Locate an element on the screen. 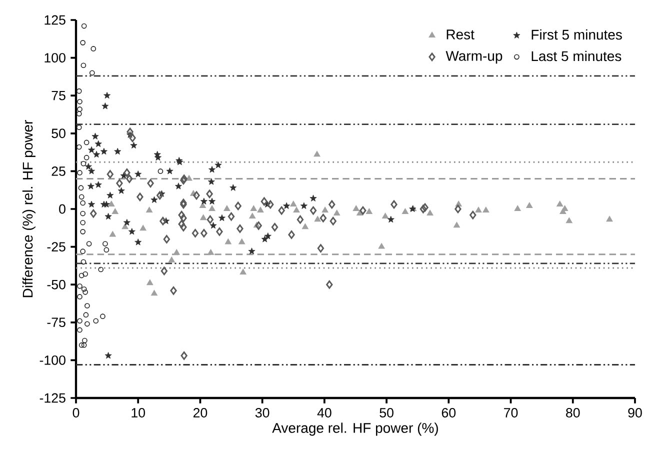 The height and width of the screenshot is (450, 664). legend-label: First 5 minutes is located at coordinates (577, 34).